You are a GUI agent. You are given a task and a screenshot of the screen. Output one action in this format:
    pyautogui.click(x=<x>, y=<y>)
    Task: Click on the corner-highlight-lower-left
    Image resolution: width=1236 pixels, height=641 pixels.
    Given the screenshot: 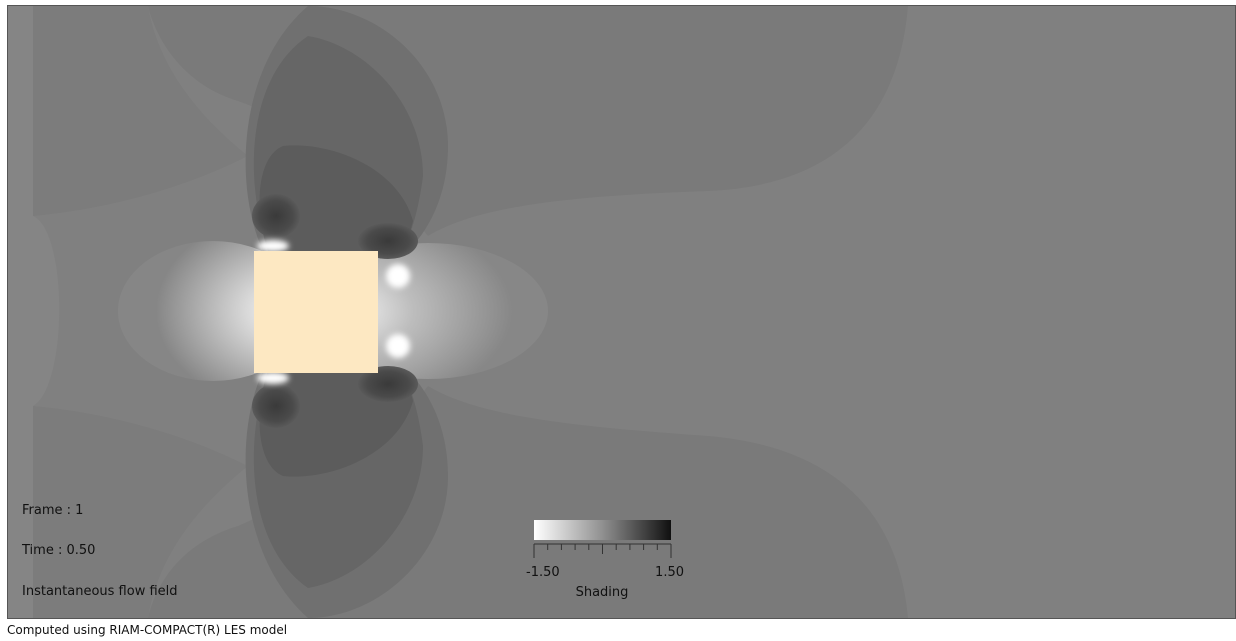 What is the action you would take?
    pyautogui.click(x=273, y=378)
    